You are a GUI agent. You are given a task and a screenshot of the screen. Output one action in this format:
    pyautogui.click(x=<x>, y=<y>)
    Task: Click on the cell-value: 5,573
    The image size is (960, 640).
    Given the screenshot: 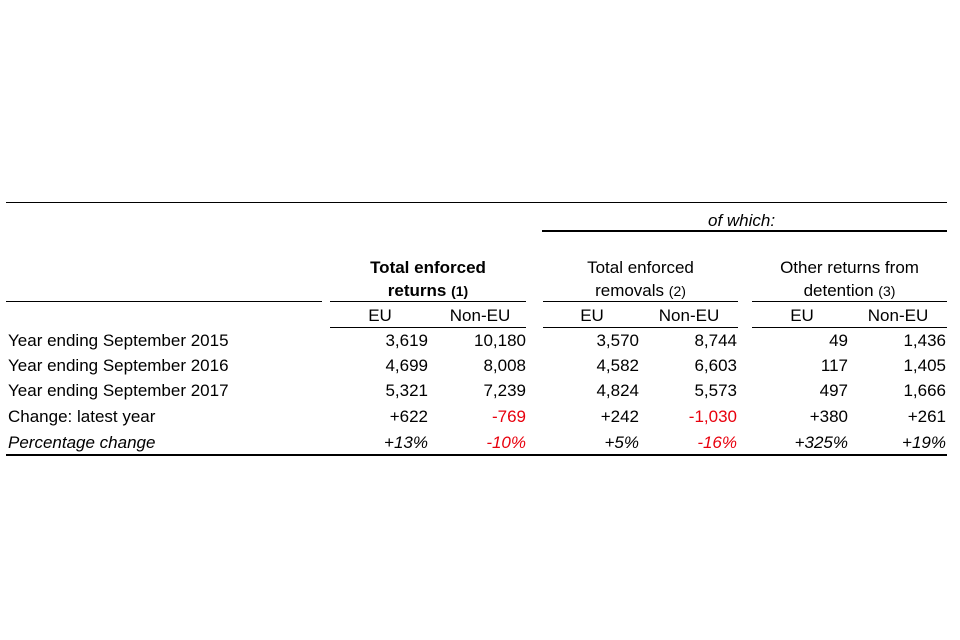 What is the action you would take?
    pyautogui.click(x=715, y=390)
    